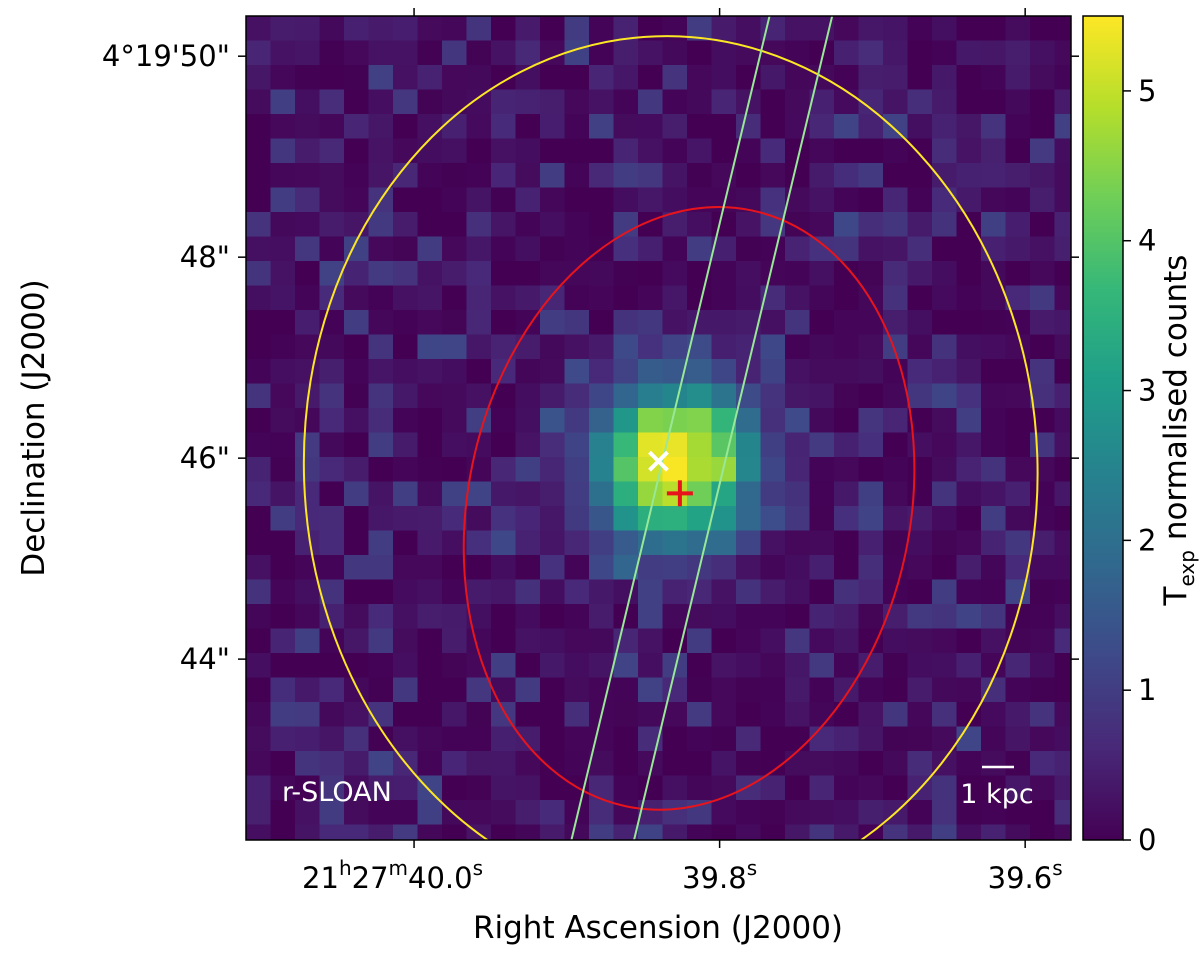 This screenshot has width=1200, height=954. What do you see at coordinates (1103, 428) in the screenshot?
I see `colorbar` at bounding box center [1103, 428].